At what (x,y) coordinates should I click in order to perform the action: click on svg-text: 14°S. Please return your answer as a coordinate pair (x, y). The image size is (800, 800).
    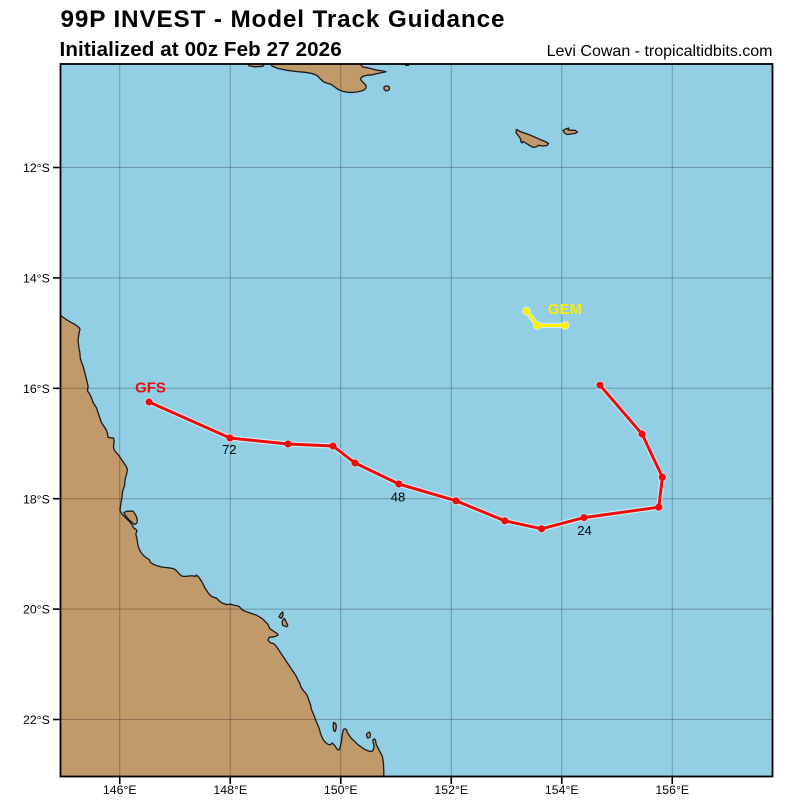
    Looking at the image, I should click on (36, 279).